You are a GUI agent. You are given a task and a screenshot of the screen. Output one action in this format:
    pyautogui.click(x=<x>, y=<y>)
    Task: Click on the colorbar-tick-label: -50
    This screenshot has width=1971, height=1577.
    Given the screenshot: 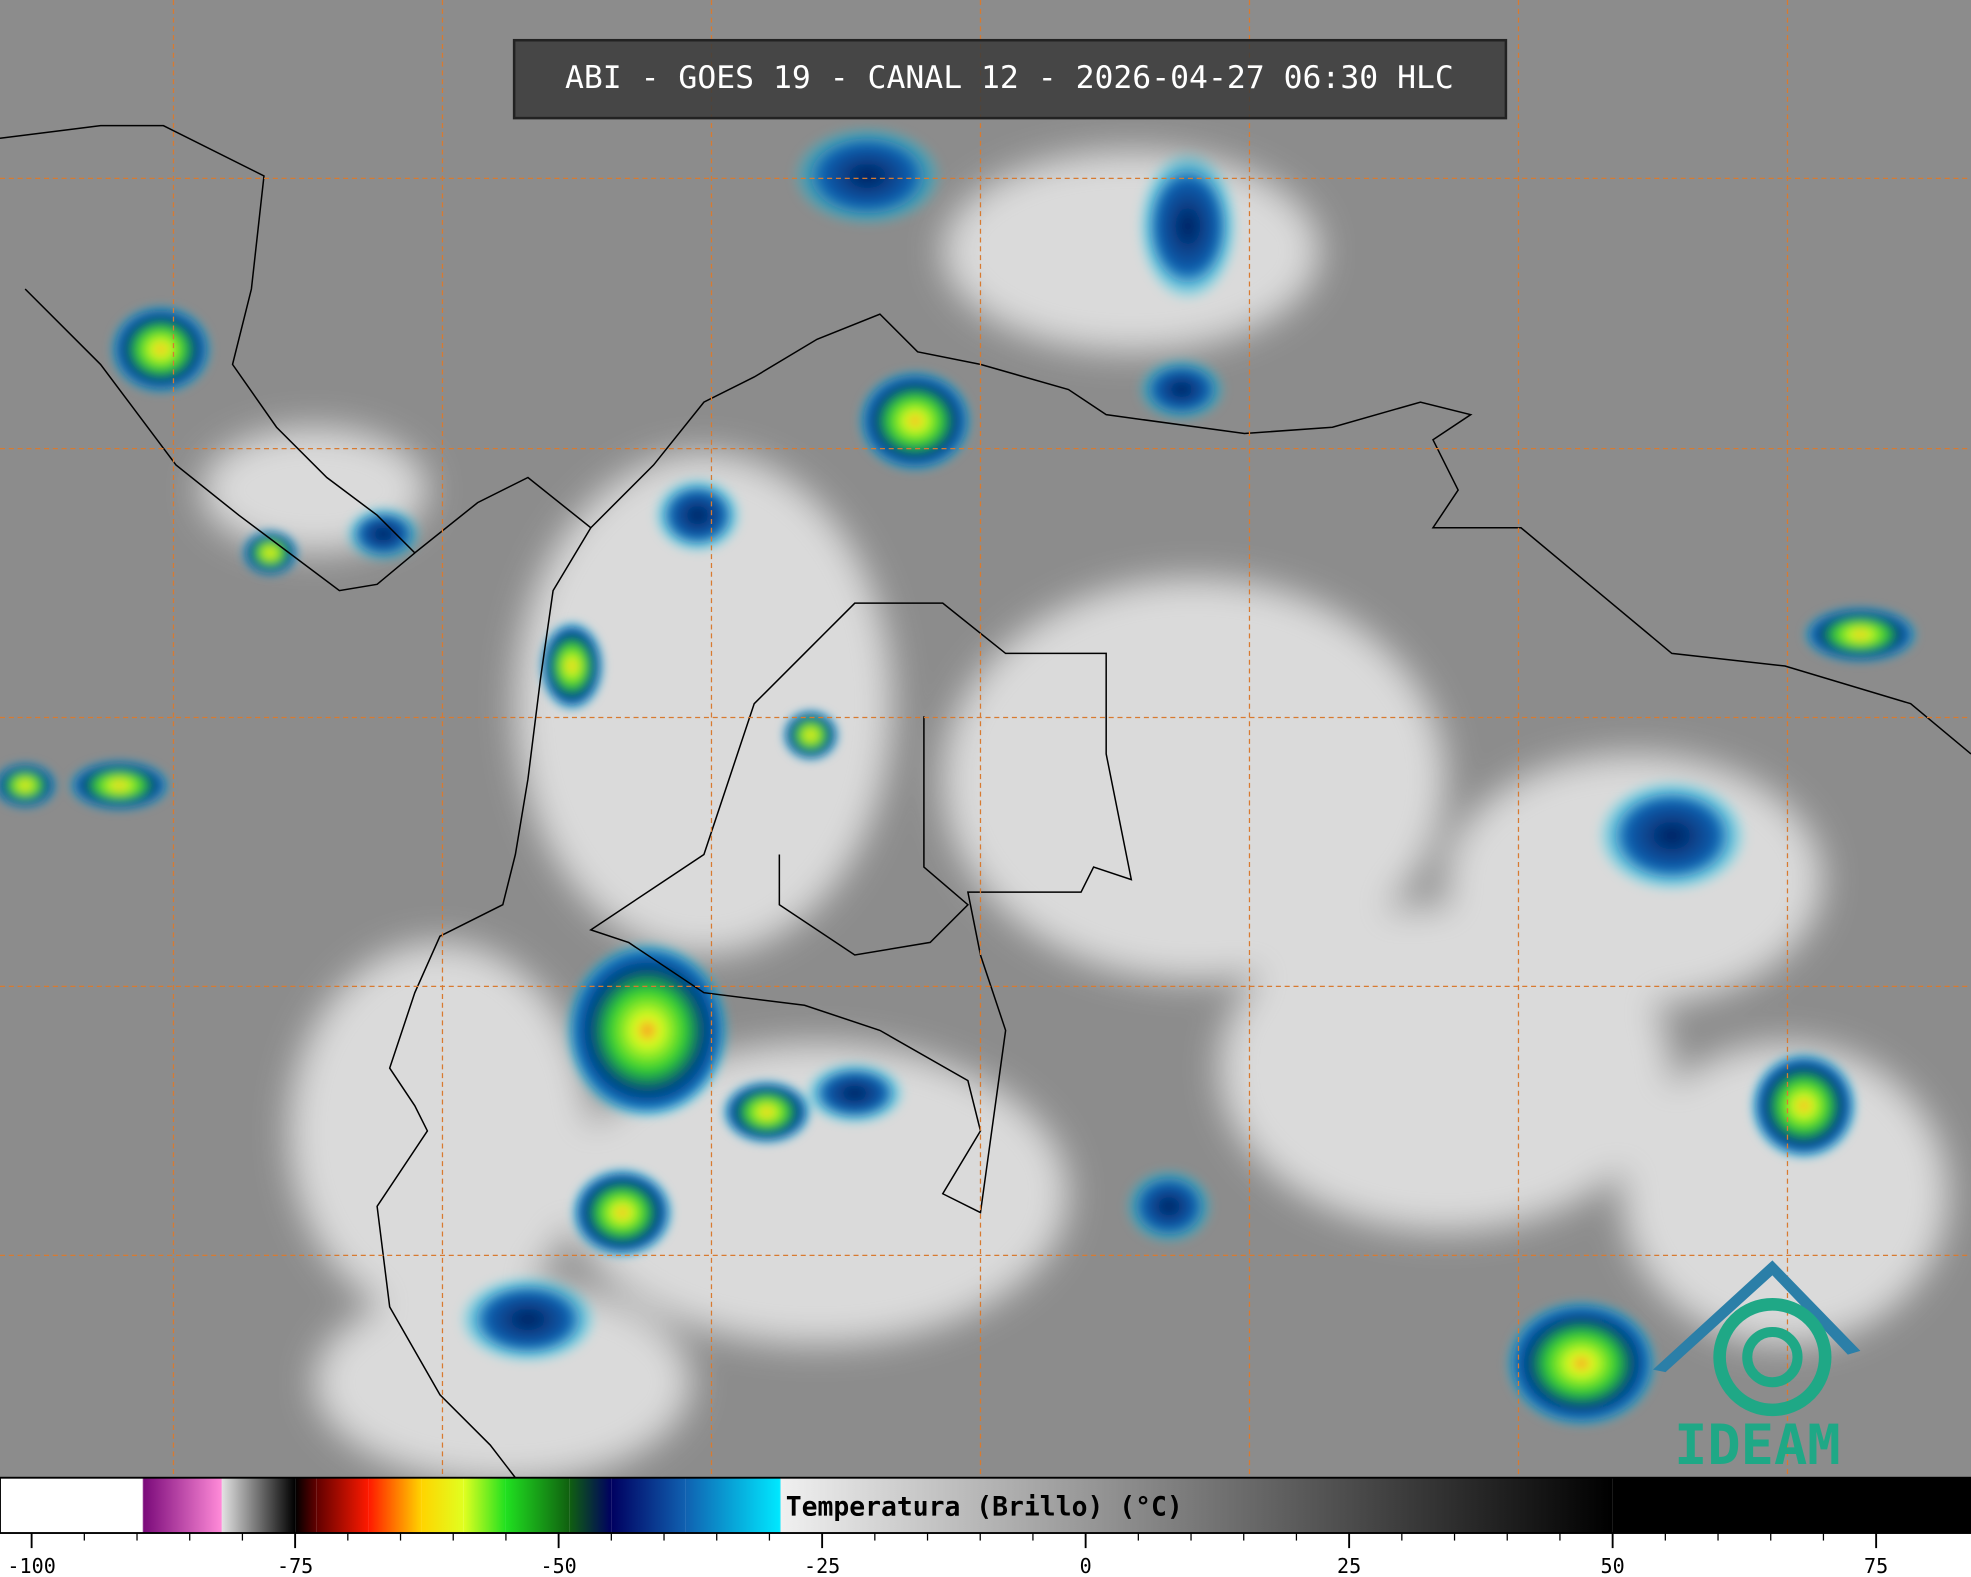 What is the action you would take?
    pyautogui.click(x=558, y=1565)
    